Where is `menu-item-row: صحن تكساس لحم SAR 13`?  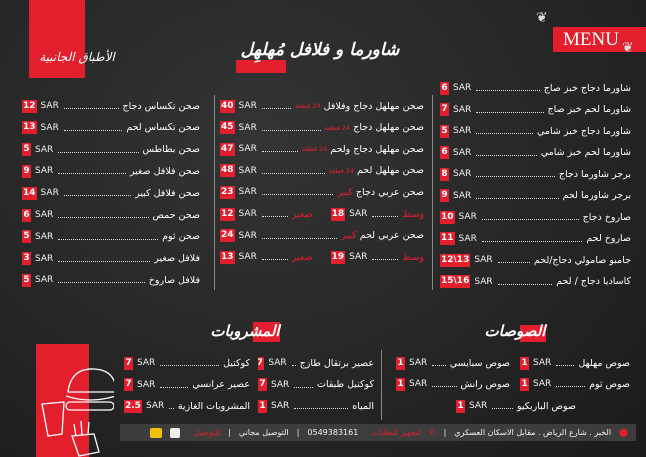 menu-item-row: صحن تكساس لحم SAR 13 is located at coordinates (111, 128).